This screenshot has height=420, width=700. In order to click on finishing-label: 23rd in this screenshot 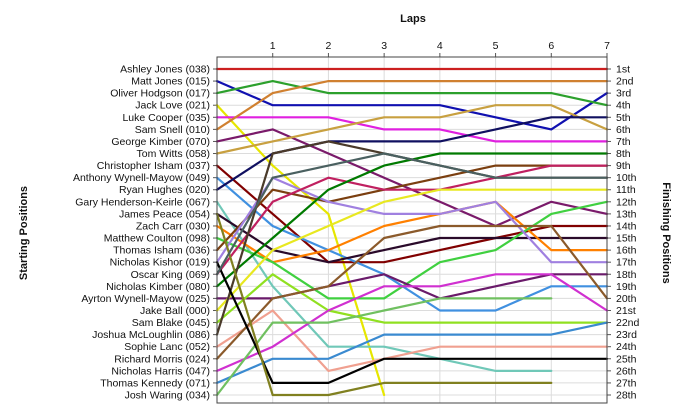, I will do `click(626, 335)`.